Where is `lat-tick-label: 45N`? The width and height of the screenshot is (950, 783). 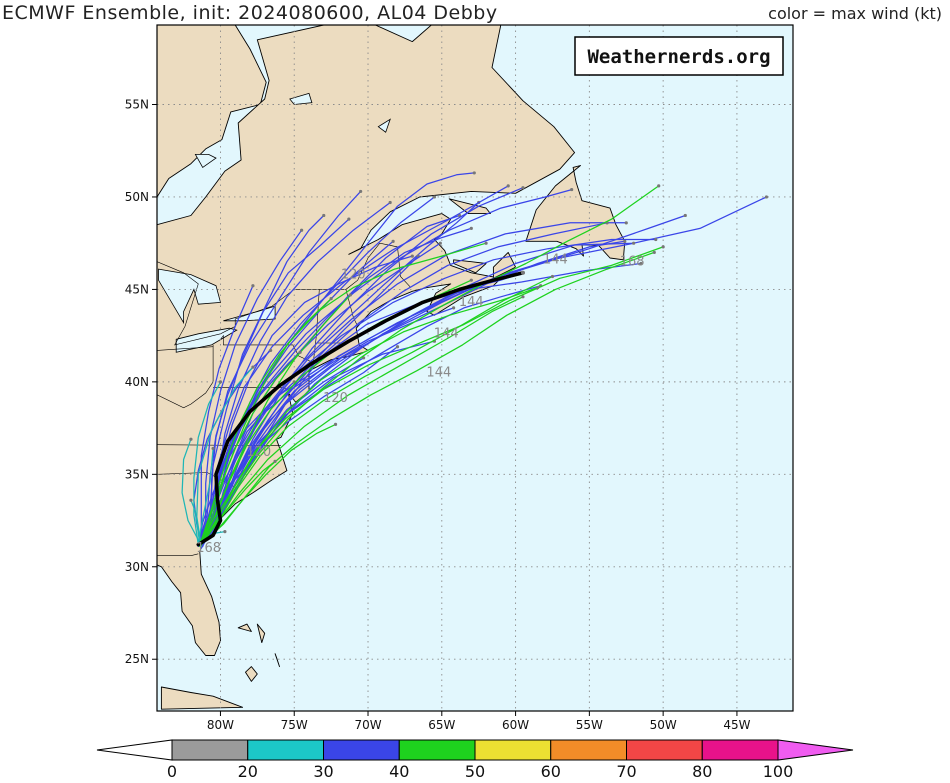
lat-tick-label: 45N is located at coordinates (137, 289).